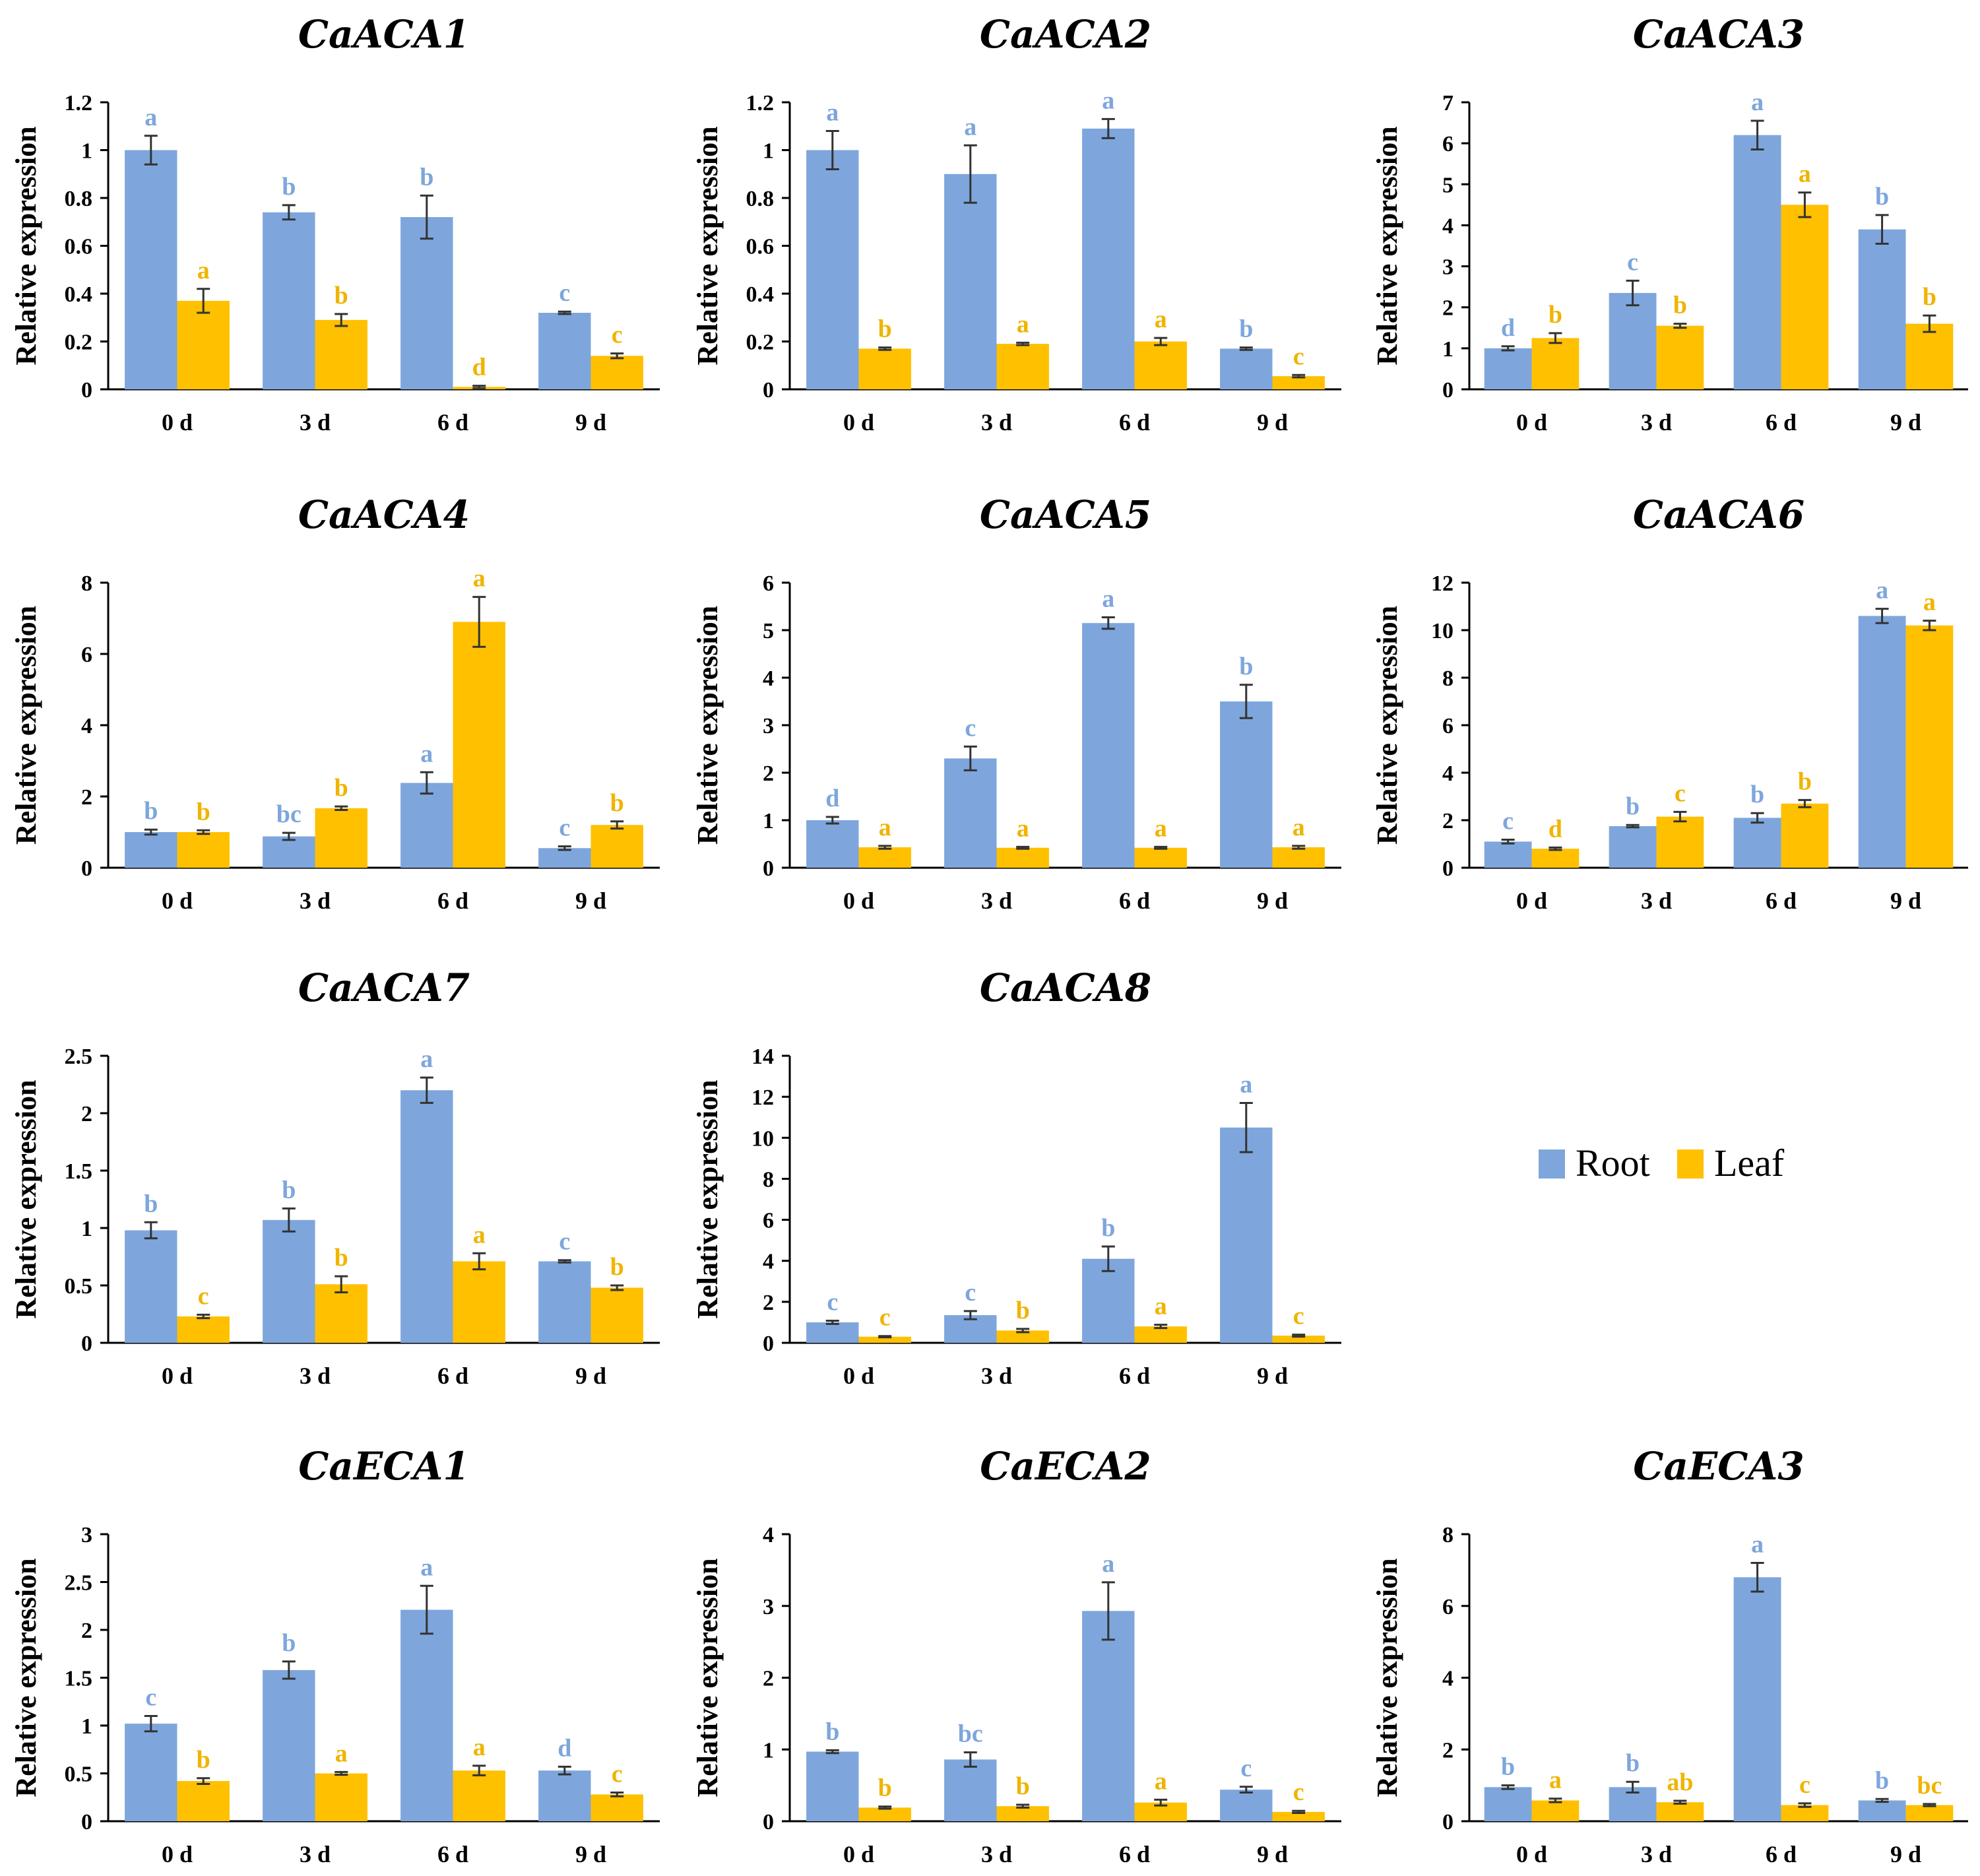 The image size is (1980, 1876). What do you see at coordinates (384, 987) in the screenshot?
I see `chart-title: CaACA7` at bounding box center [384, 987].